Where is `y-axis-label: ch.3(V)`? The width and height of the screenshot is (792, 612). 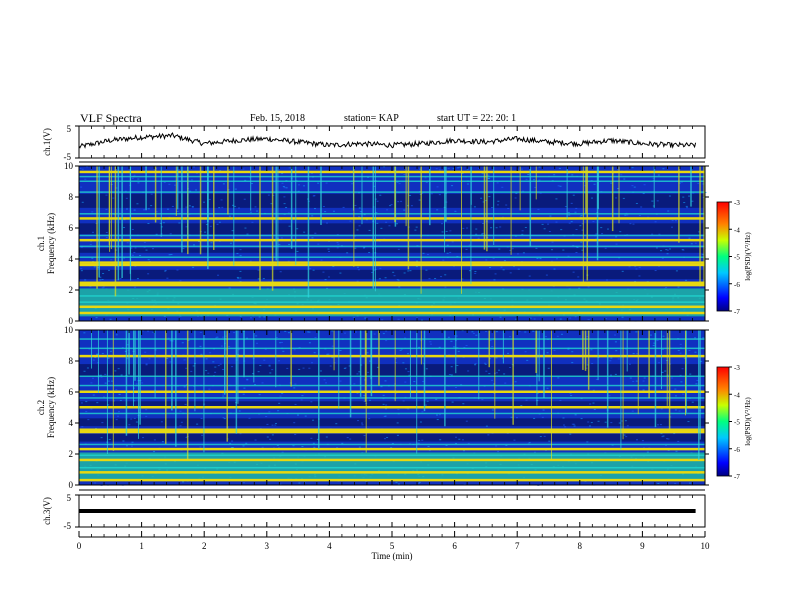 y-axis-label: ch.3(V) is located at coordinates (47, 511).